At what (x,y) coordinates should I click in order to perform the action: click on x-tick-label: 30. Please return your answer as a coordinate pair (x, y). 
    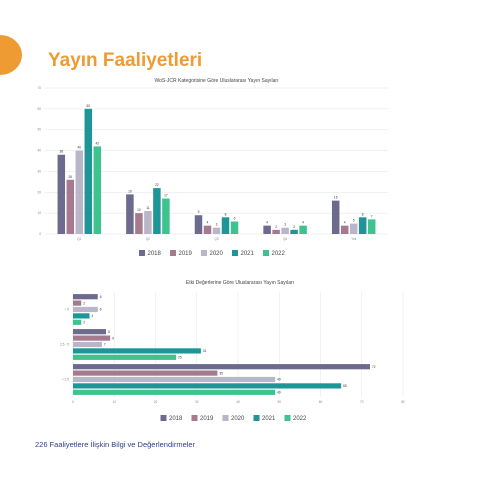
    Looking at the image, I should click on (197, 402).